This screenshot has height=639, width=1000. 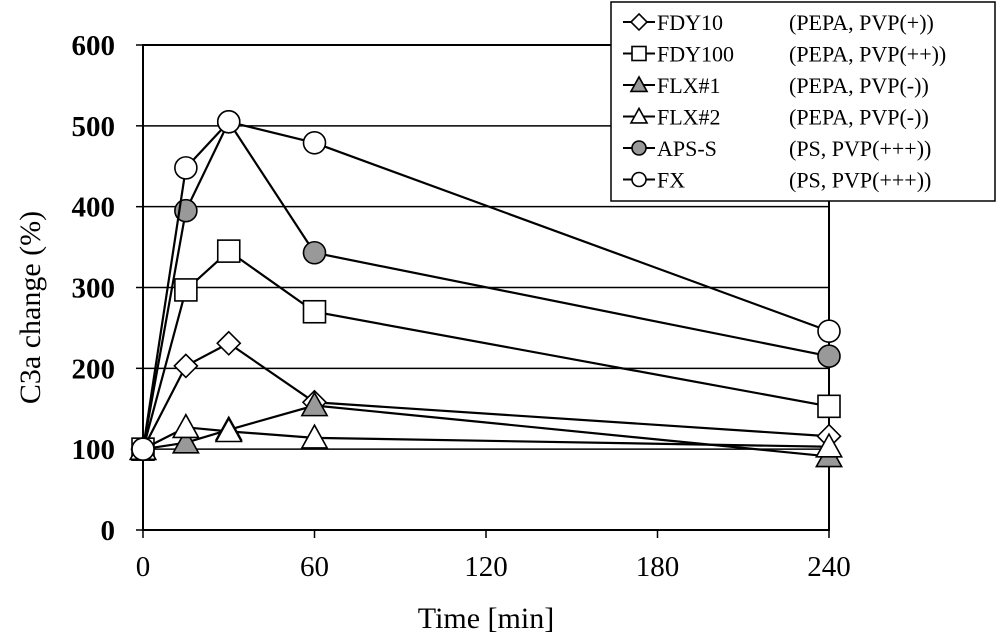 I want to click on y-axis-label: C3a change (%), so click(x=30, y=307).